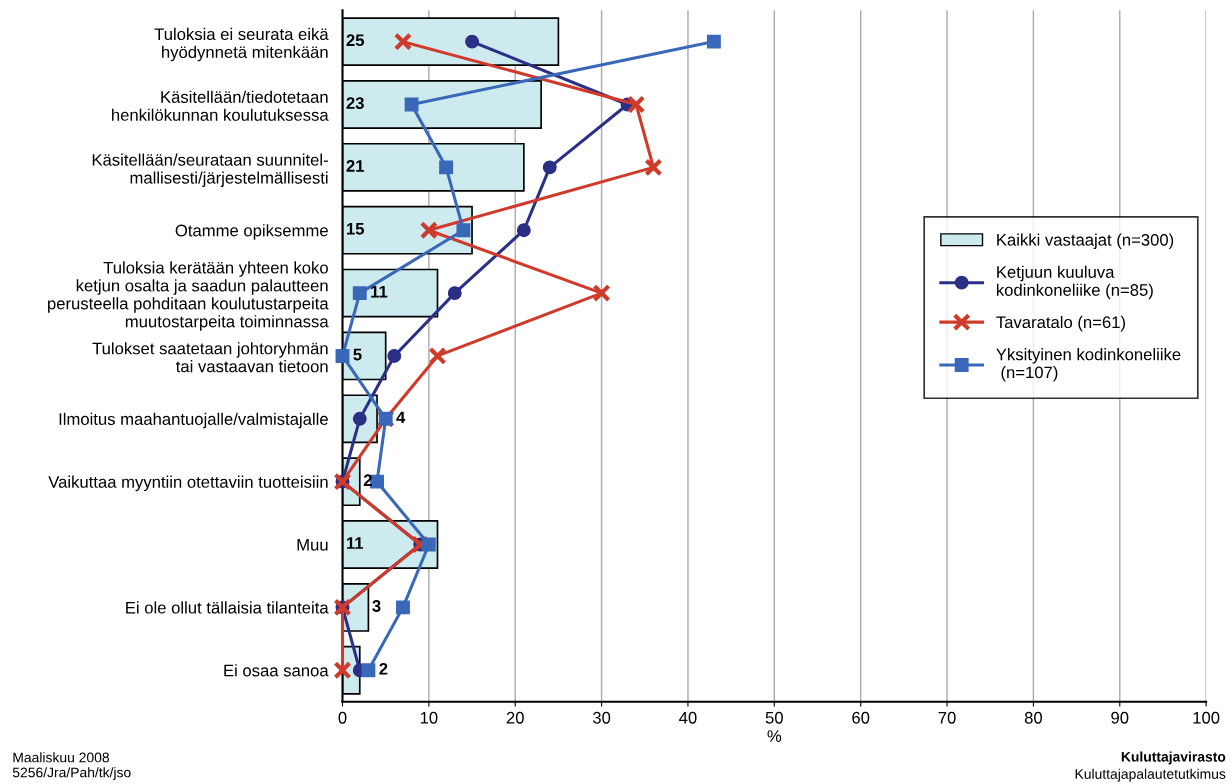 The image size is (1232, 784). What do you see at coordinates (188, 296) in the screenshot?
I see `y-tick-label: Tuloksia kerätään yhteen koko ketjun osalta ja saadun palautteen perusteella pohditaan koulutustarpeita muutostarpeita toiminnassa` at bounding box center [188, 296].